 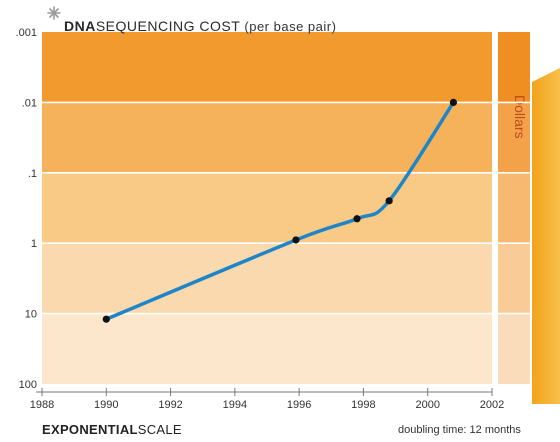 What do you see at coordinates (42, 405) in the screenshot?
I see `x-tick-label: 1988` at bounding box center [42, 405].